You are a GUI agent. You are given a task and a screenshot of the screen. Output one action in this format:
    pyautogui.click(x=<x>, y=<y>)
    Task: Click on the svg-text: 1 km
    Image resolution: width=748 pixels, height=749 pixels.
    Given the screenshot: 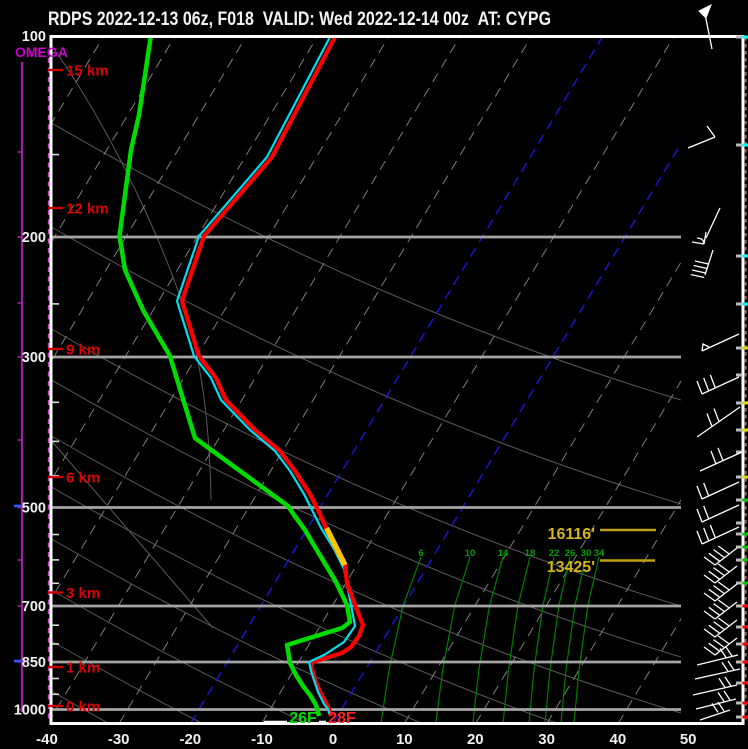 What is the action you would take?
    pyautogui.click(x=83, y=668)
    